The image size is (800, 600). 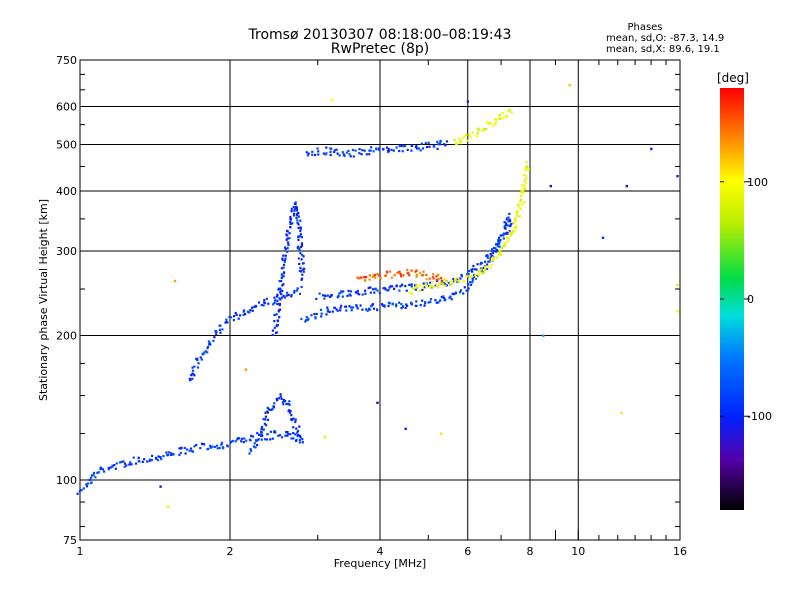 I want to click on y-tick-label: 300, so click(x=66, y=251).